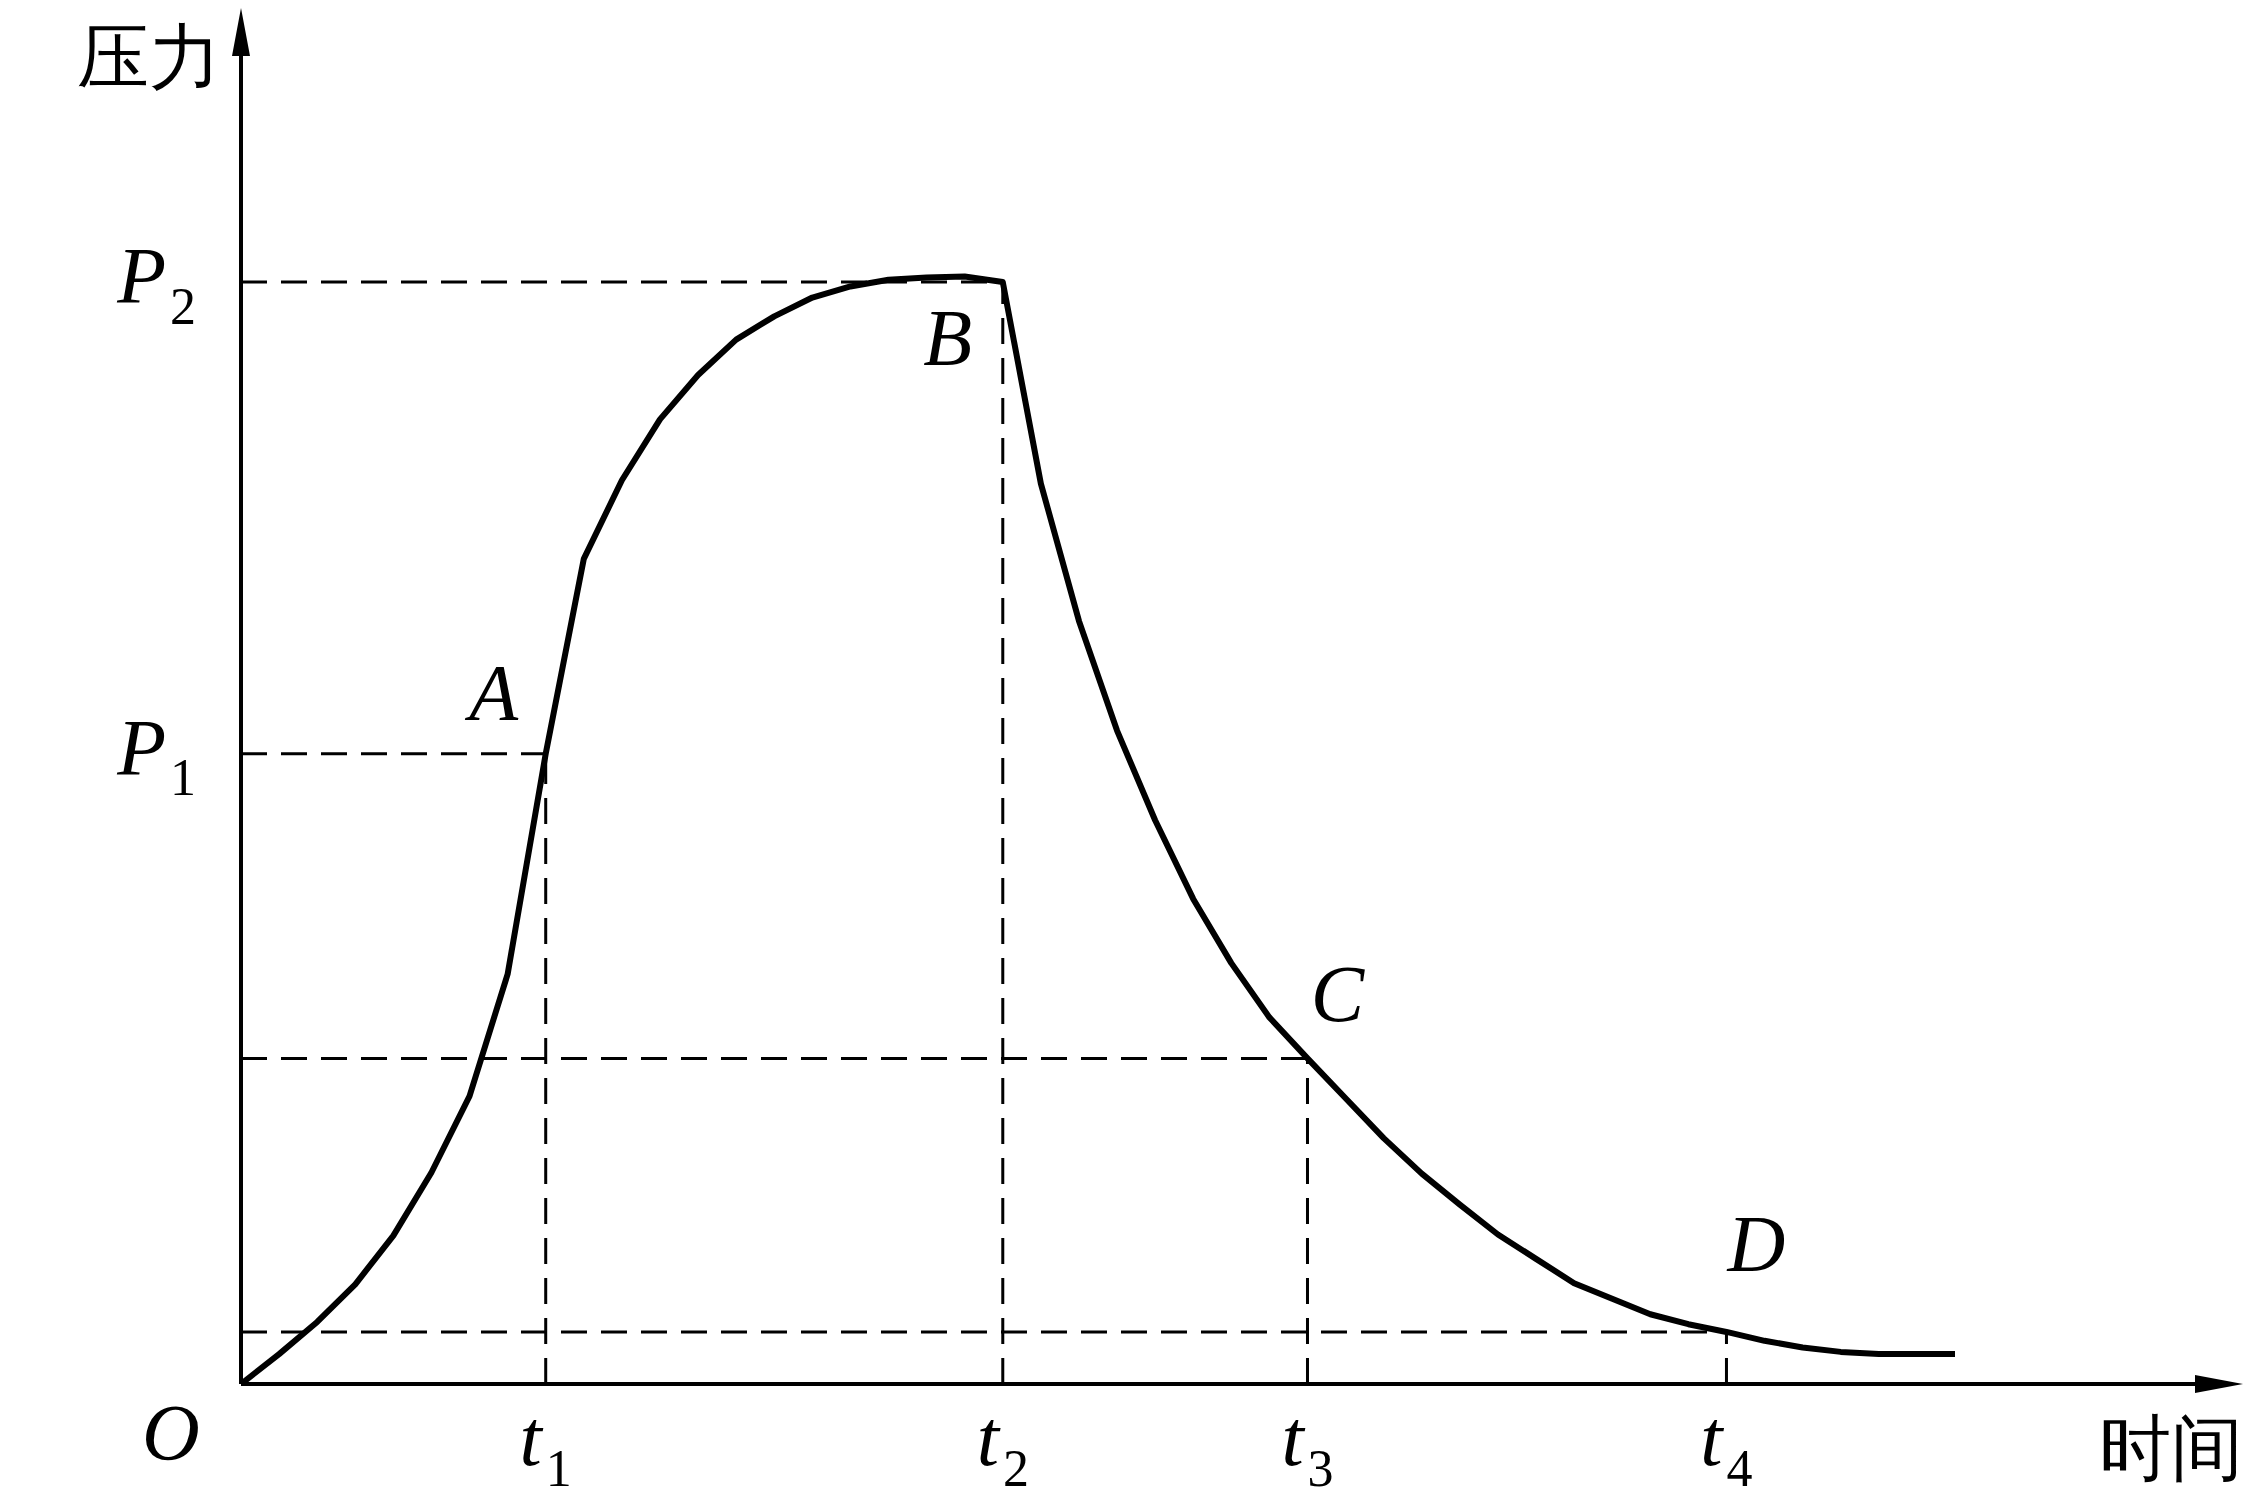 The image size is (2249, 1508). I want to click on x-axis-title: 时间, so click(2171, 1448).